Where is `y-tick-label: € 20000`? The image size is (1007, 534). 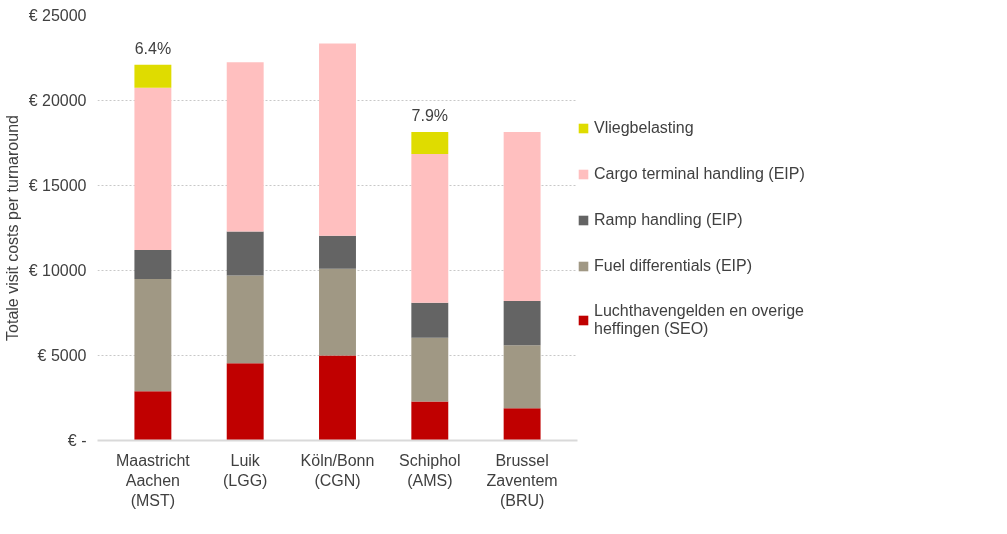 y-tick-label: € 20000 is located at coordinates (57, 100).